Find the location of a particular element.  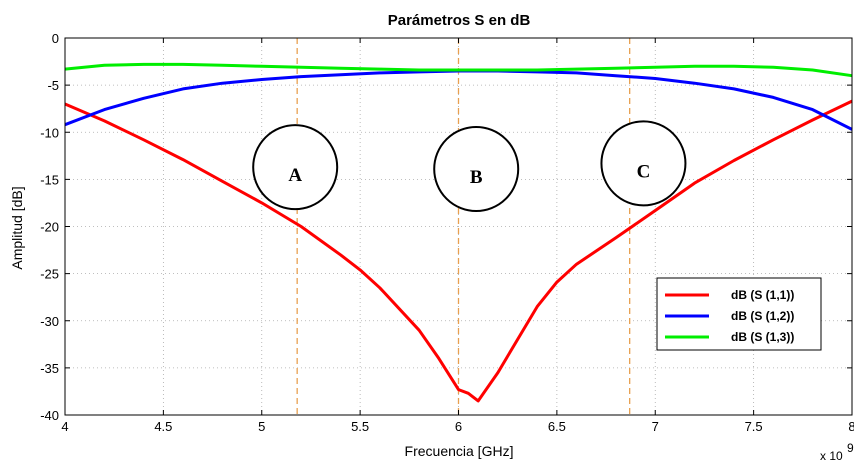

y-tick-label: 0 is located at coordinates (55, 38).